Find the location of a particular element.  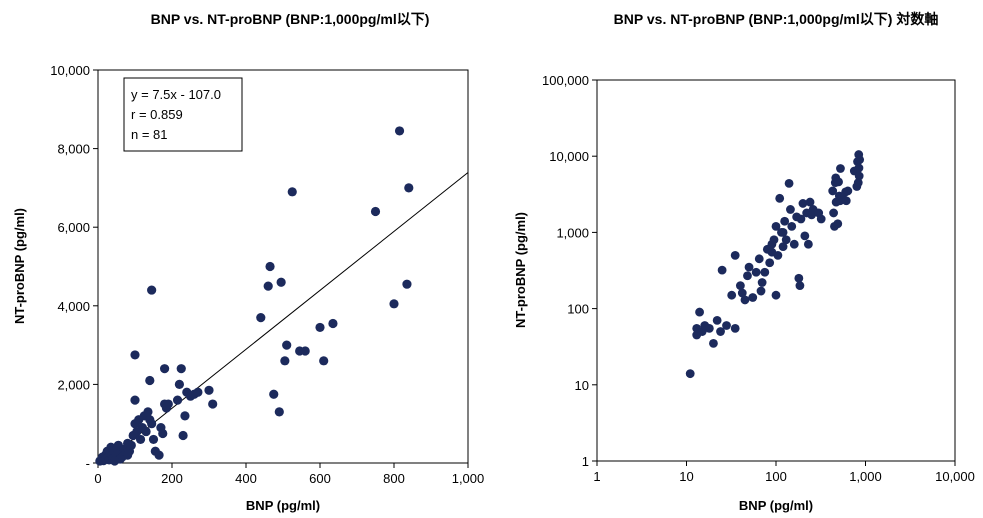

y-tick-label: 4,000 is located at coordinates (73, 306).